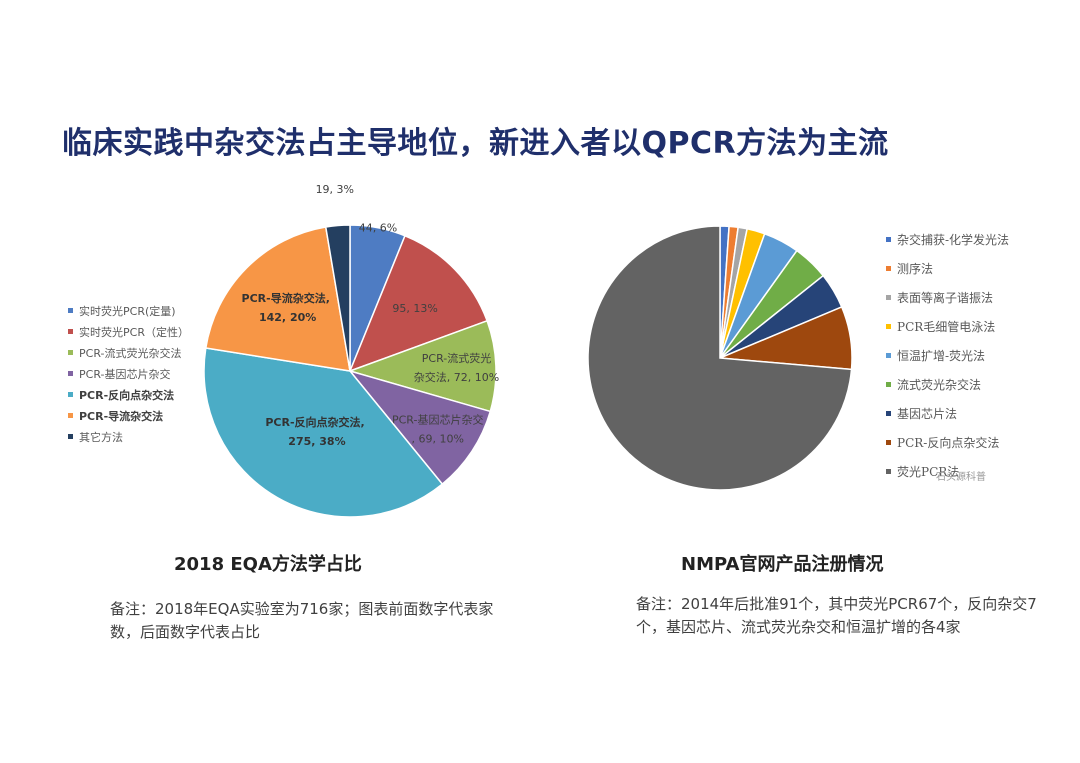 This screenshot has height=763, width=1080. Describe the element at coordinates (939, 385) in the screenshot. I see `legend-label: 流式荧光杂交法` at that location.